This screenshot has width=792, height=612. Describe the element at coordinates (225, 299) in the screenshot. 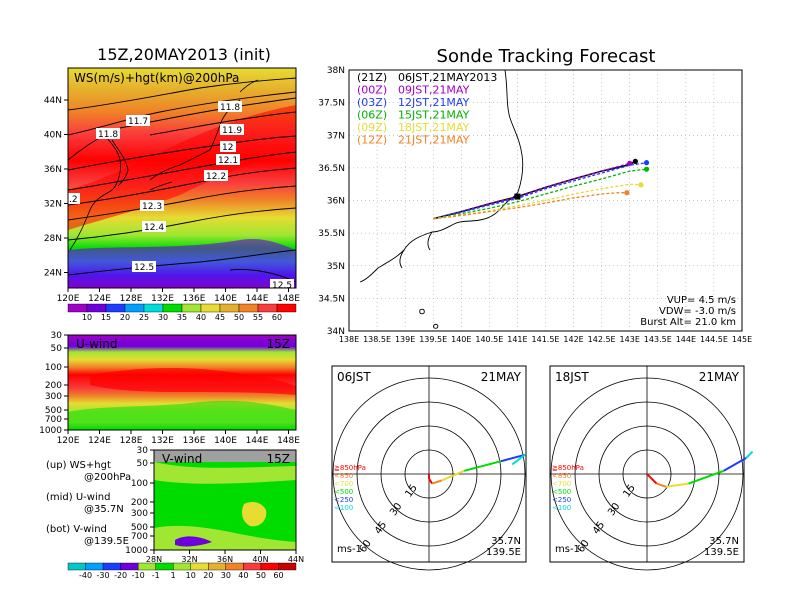

I see `lon-tick-label: 140E` at that location.